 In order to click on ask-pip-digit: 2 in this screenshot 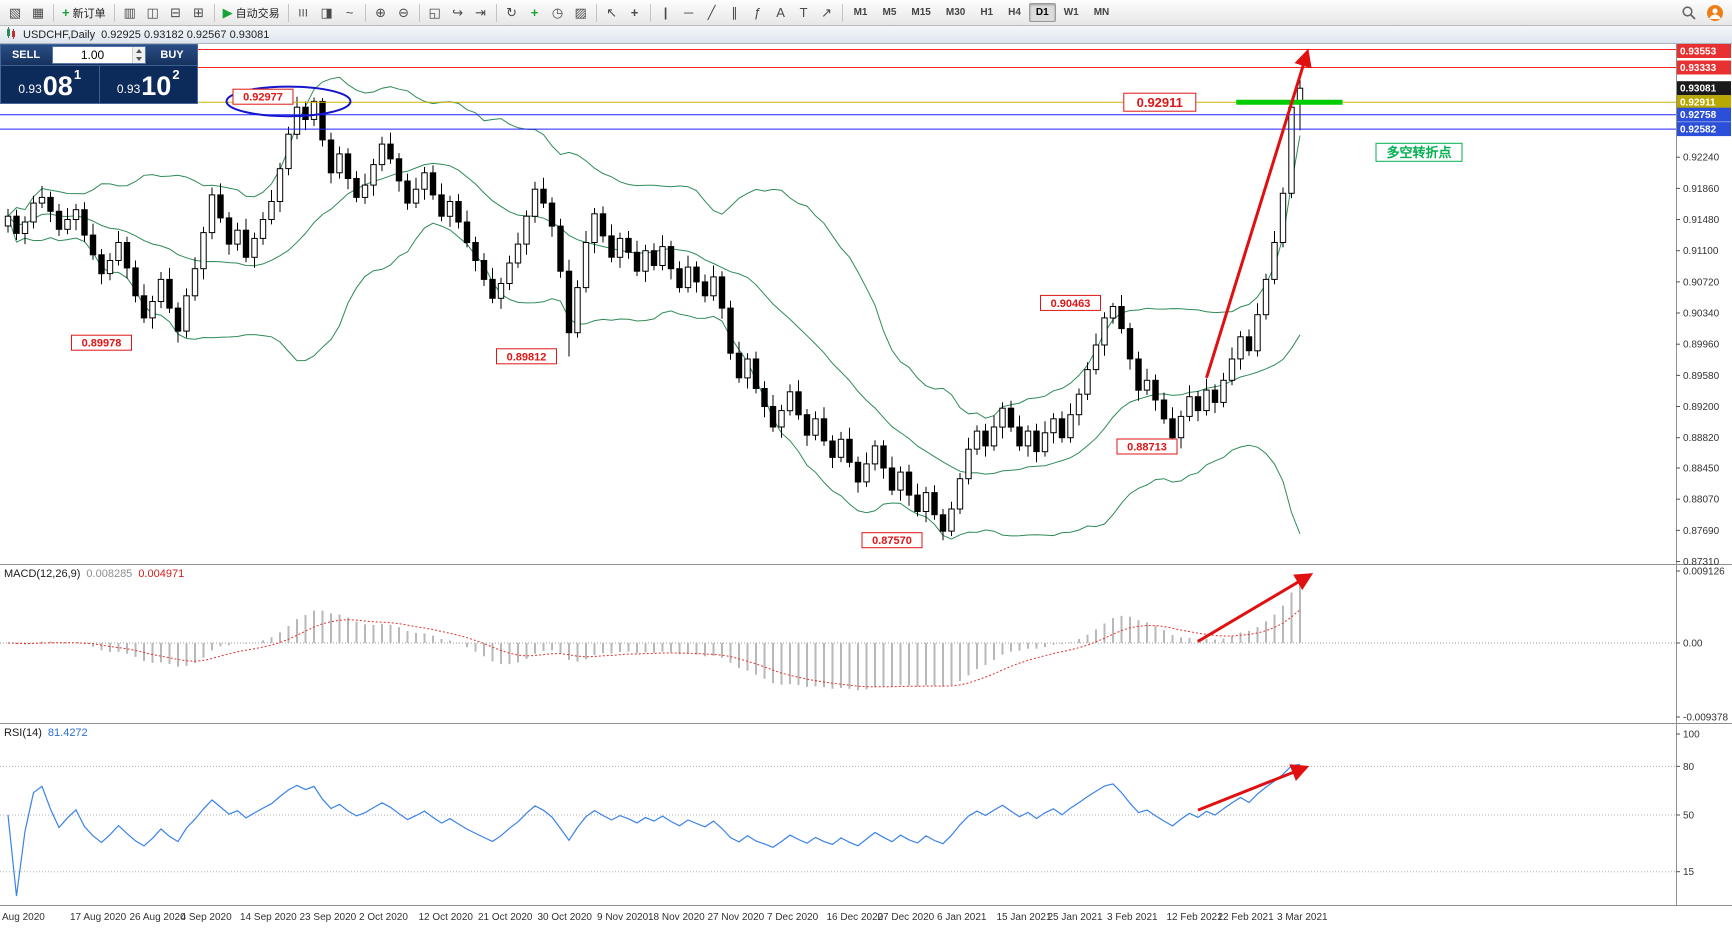, I will do `click(176, 74)`.